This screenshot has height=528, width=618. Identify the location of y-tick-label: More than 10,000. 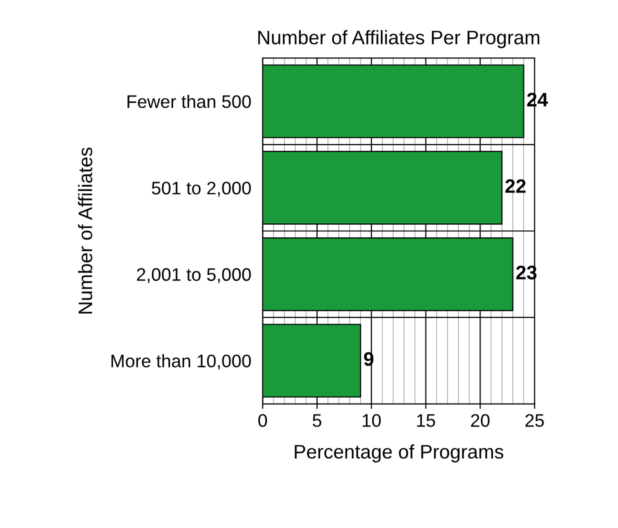
(181, 362).